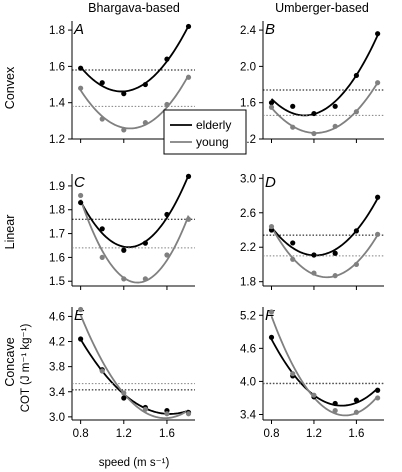  I want to click on panel-e-ytick-label-4: 4.6, so click(57, 317).